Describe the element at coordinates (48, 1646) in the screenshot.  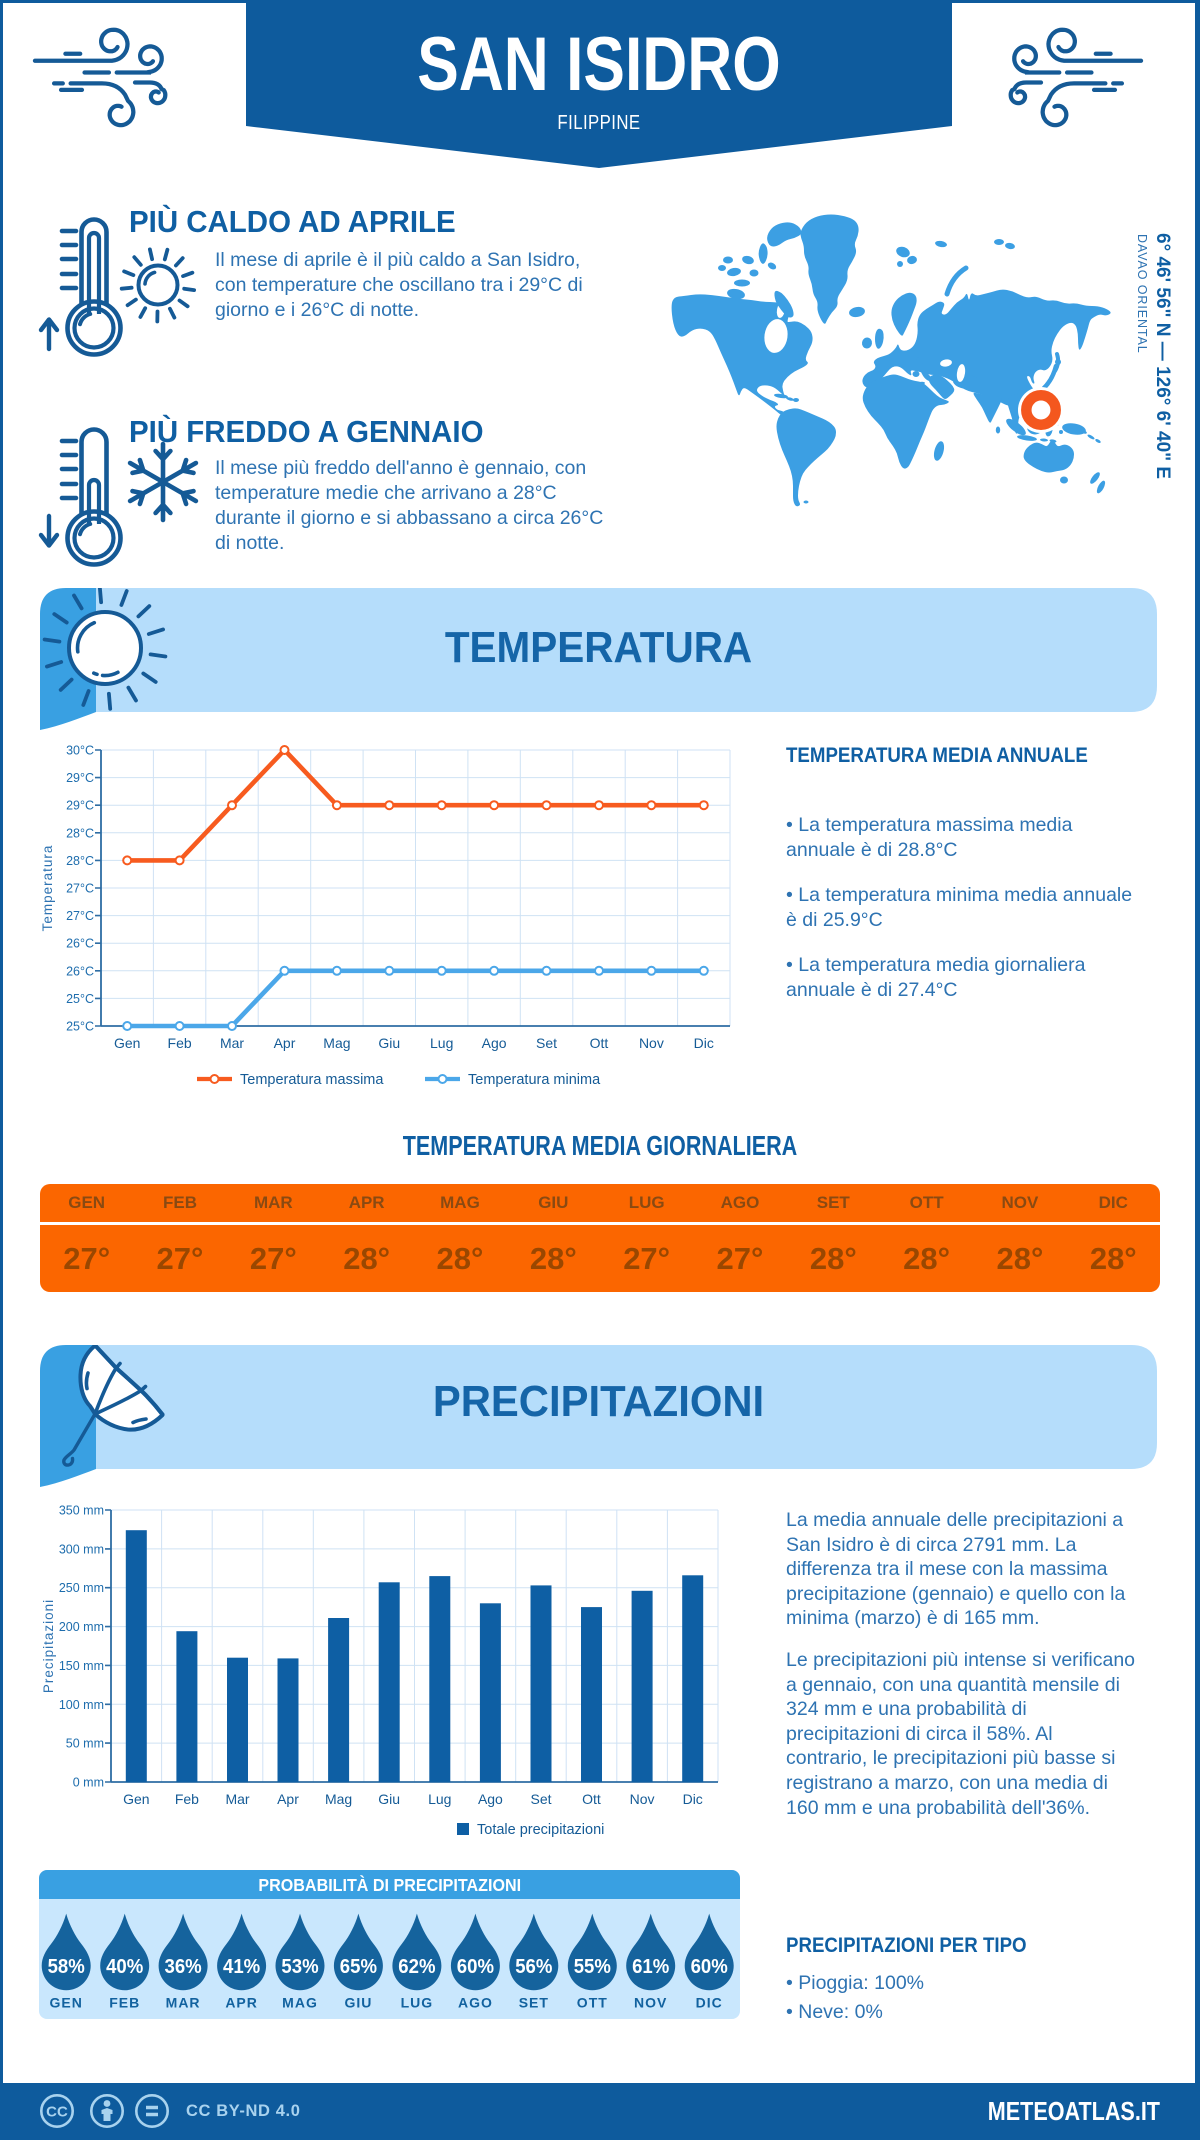
I see `svg-text: Precipitazioni` at that location.